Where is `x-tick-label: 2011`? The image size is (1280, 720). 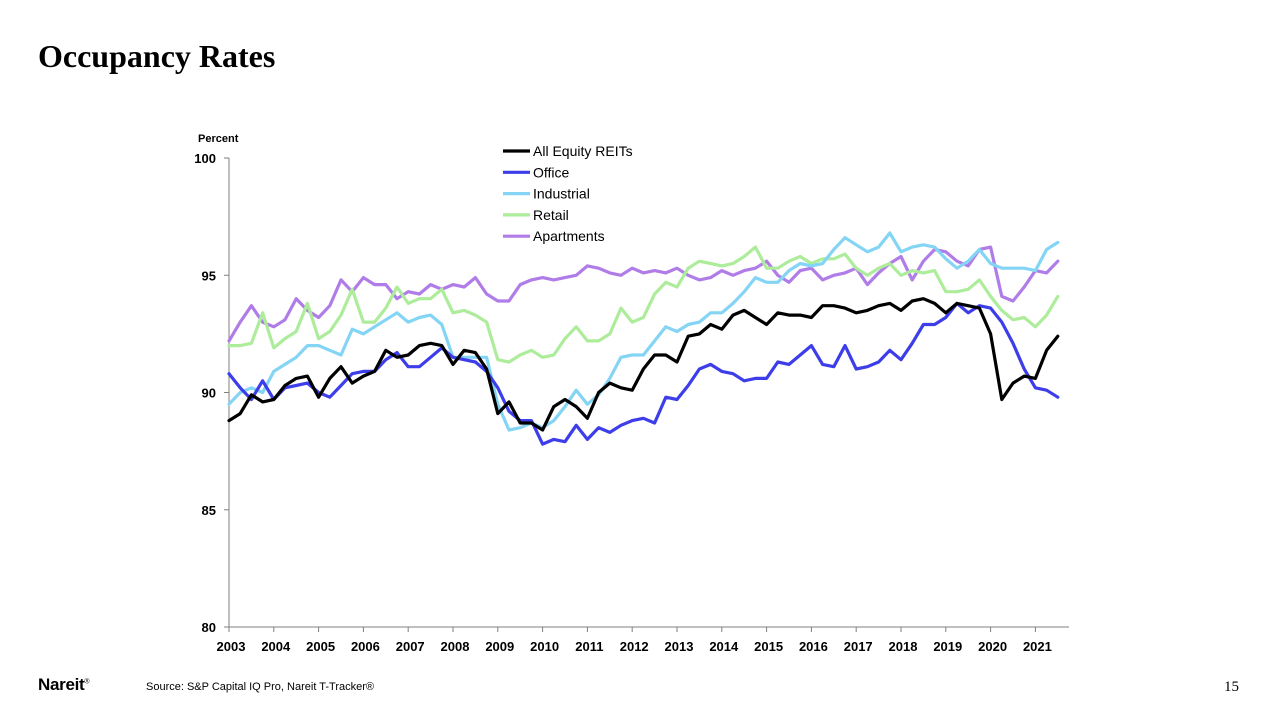 x-tick-label: 2011 is located at coordinates (589, 646).